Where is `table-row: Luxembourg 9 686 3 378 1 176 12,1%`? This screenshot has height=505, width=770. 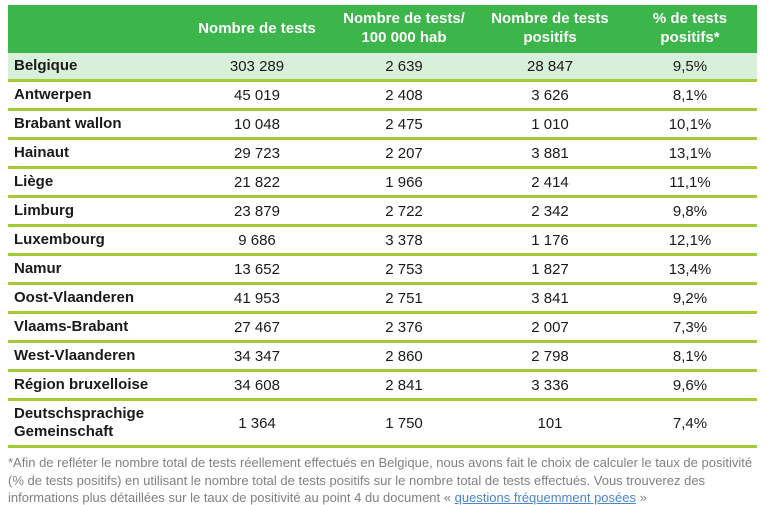 table-row: Luxembourg 9 686 3 378 1 176 12,1% is located at coordinates (382, 240).